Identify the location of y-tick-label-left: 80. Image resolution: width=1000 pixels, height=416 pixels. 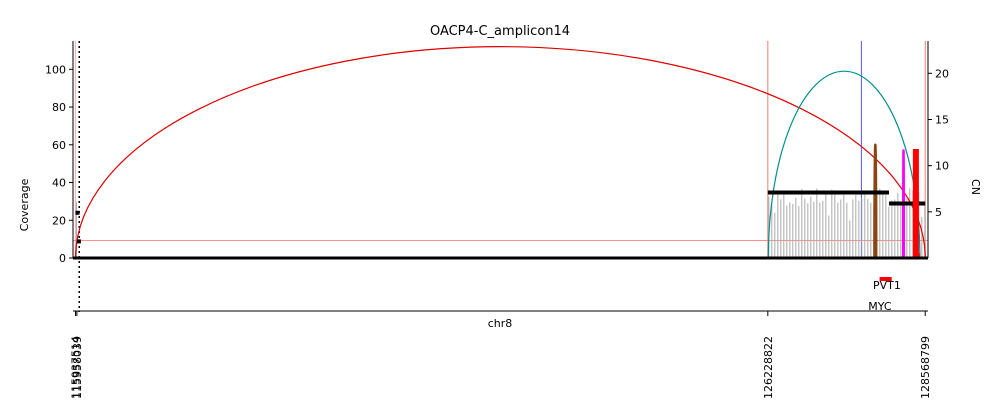
(59, 107).